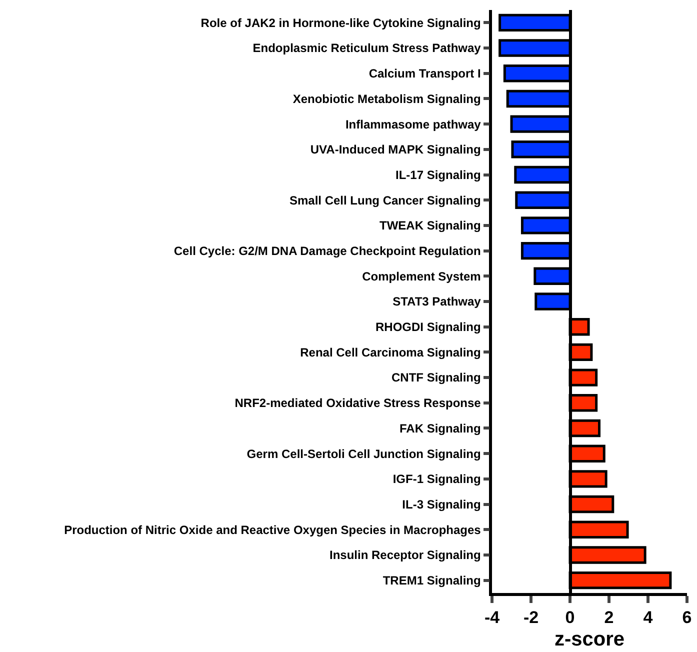  Describe the element at coordinates (531, 618) in the screenshot. I see `x-tick-label: -2` at that location.